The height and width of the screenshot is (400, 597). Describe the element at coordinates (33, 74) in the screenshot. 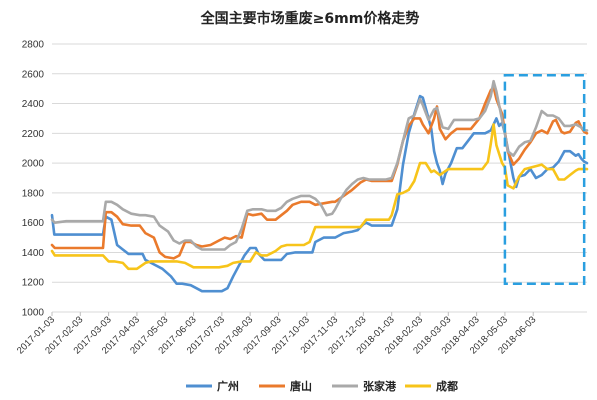

I see `y-tick-label: 2600` at that location.